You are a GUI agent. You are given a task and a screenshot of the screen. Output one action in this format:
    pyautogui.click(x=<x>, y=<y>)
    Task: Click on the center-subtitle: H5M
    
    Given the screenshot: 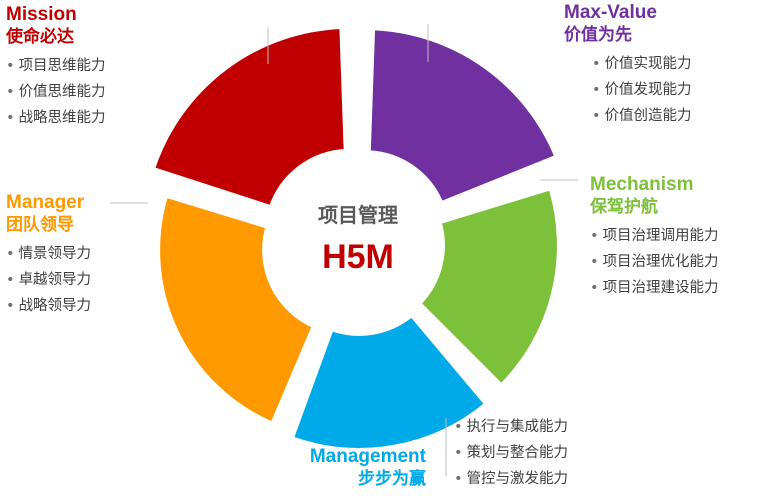 What is the action you would take?
    pyautogui.click(x=358, y=257)
    